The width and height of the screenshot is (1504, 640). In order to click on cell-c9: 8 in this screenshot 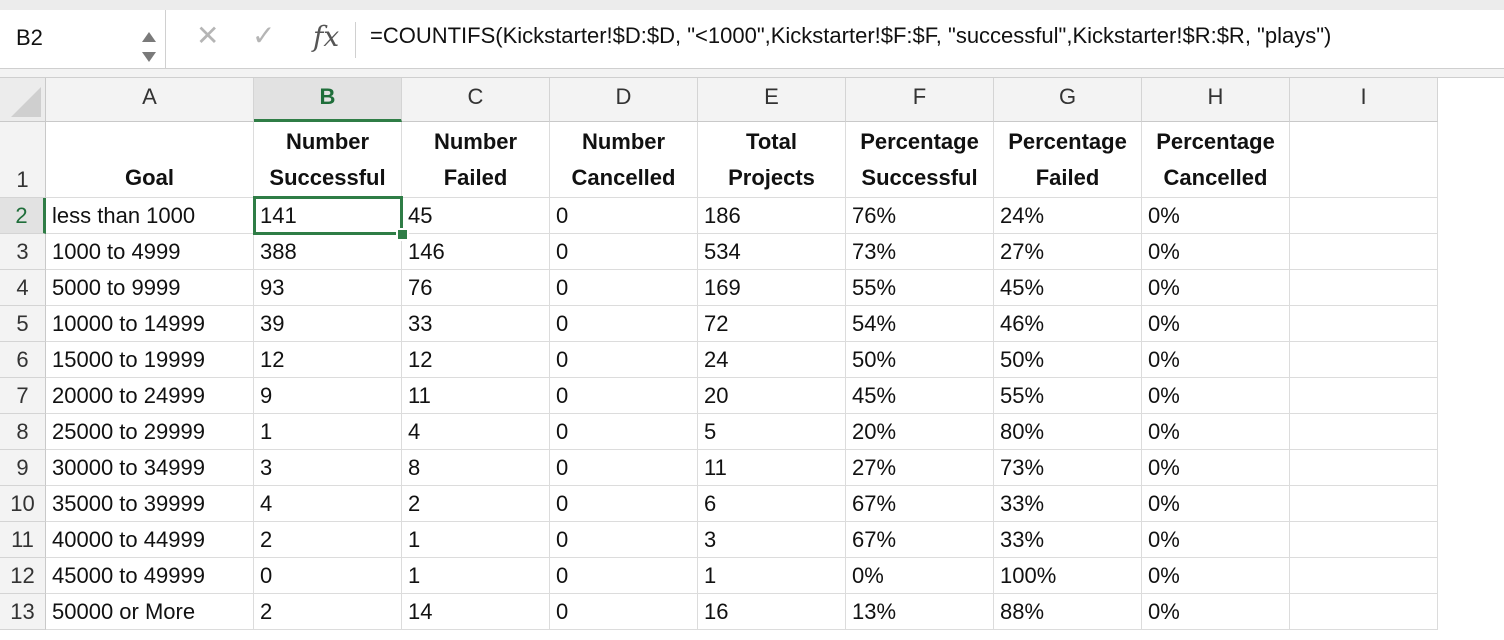, I will do `click(476, 468)`.